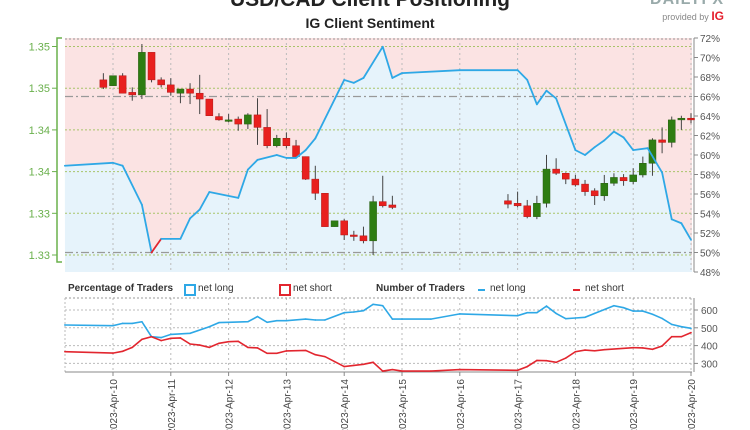  What do you see at coordinates (287, 404) in the screenshot?
I see `date-tick-label: 2023-Apr-13` at bounding box center [287, 404].